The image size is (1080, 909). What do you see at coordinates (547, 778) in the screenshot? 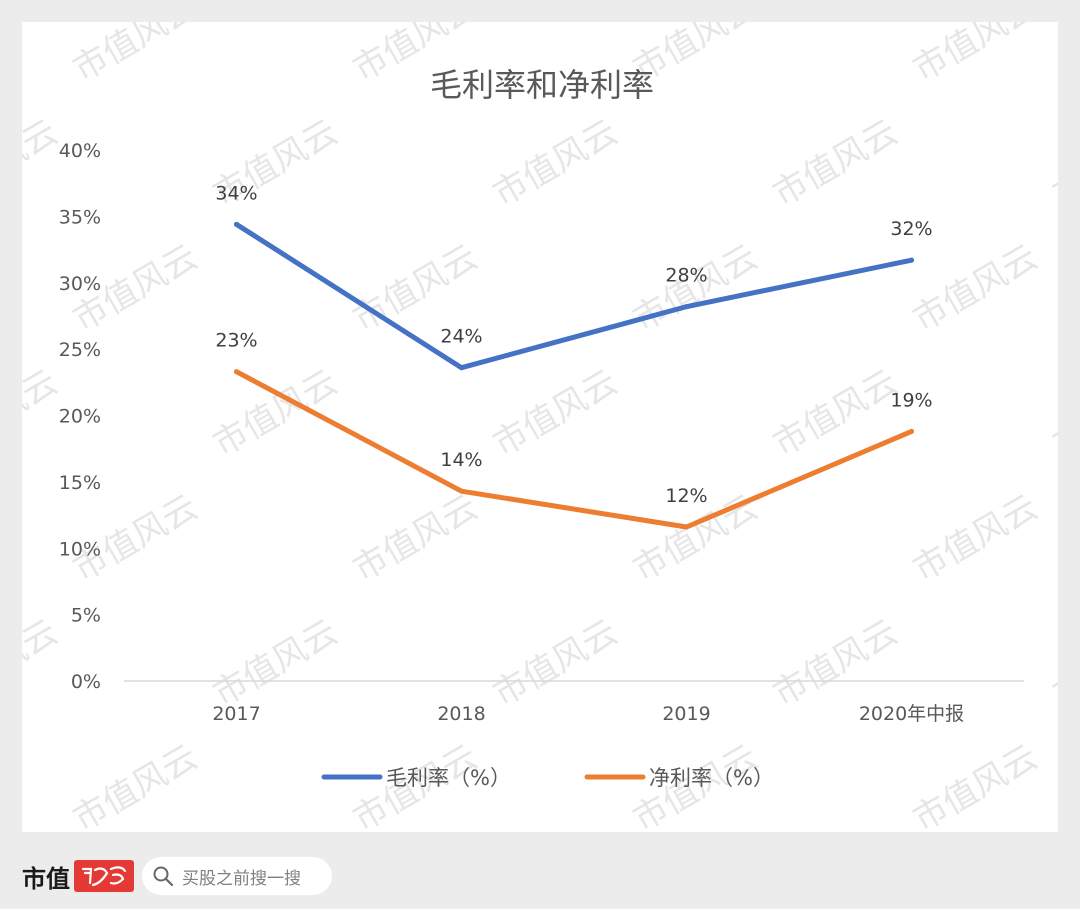
I see `legend: 毛利率（%） 净利率（%）` at bounding box center [547, 778].